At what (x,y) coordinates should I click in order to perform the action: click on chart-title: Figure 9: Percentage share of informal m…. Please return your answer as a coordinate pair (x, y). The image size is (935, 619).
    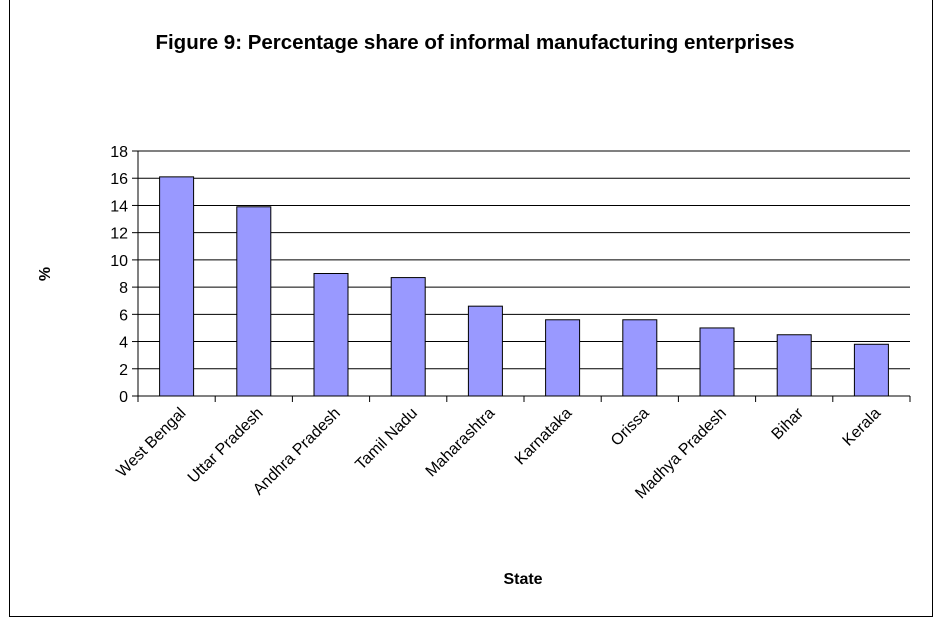
    Looking at the image, I should click on (475, 42).